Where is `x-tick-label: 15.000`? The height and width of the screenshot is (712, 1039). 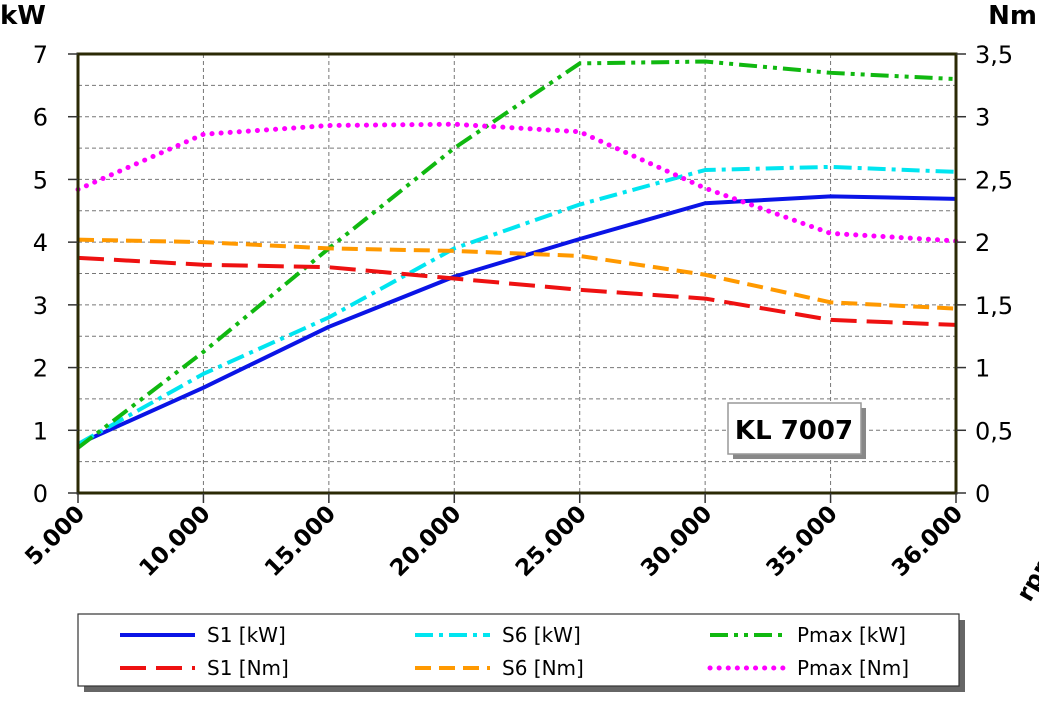 x-tick-label: 15.000 is located at coordinates (300, 541).